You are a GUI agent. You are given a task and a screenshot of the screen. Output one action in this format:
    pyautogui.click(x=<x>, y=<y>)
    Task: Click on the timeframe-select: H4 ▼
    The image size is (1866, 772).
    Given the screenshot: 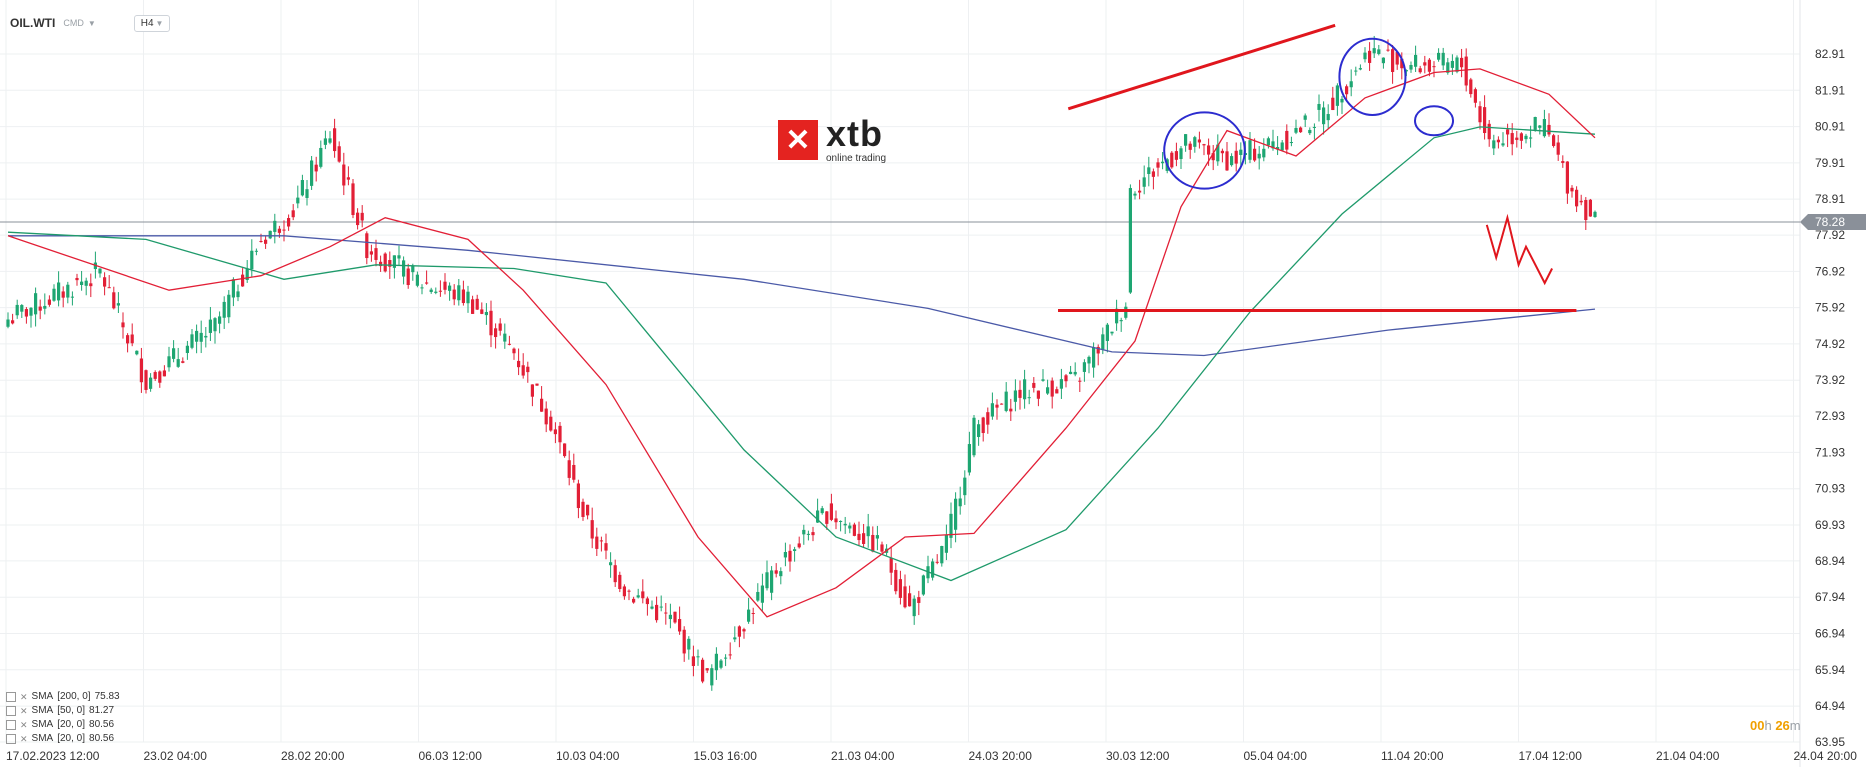 What is the action you would take?
    pyautogui.click(x=152, y=23)
    